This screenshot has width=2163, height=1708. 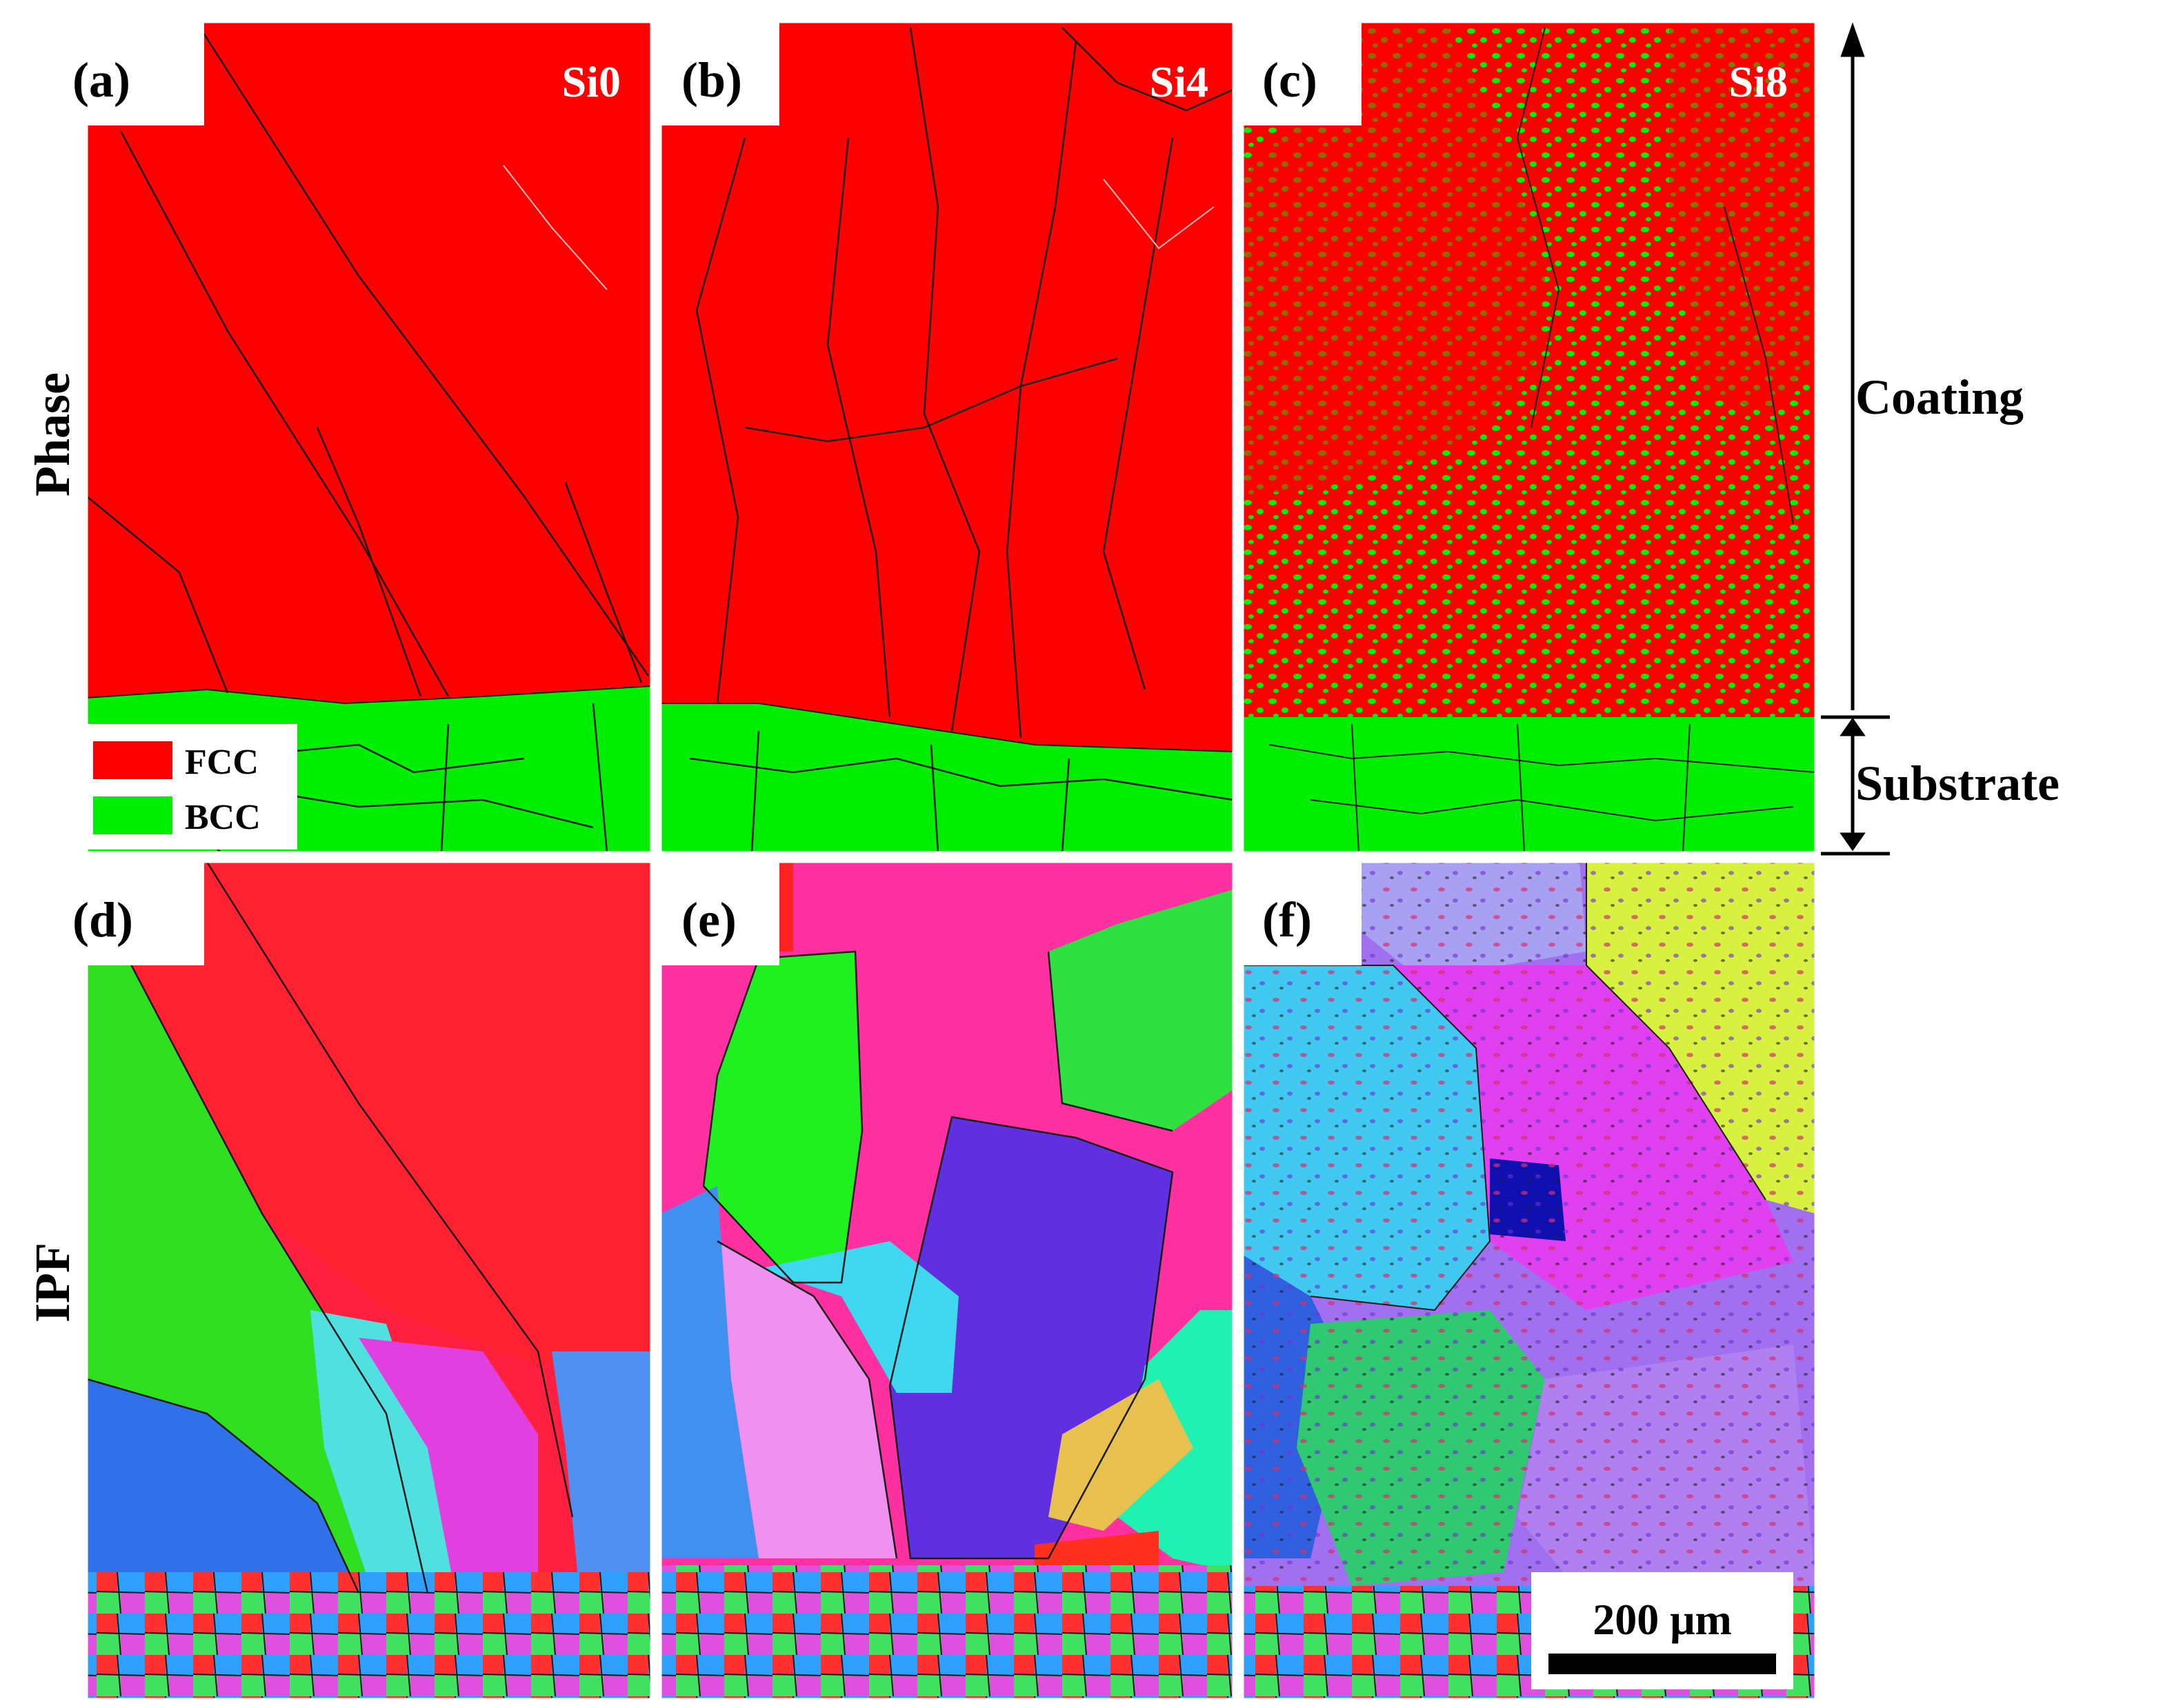 What do you see at coordinates (592, 81) in the screenshot?
I see `sample-label-si0: Si0` at bounding box center [592, 81].